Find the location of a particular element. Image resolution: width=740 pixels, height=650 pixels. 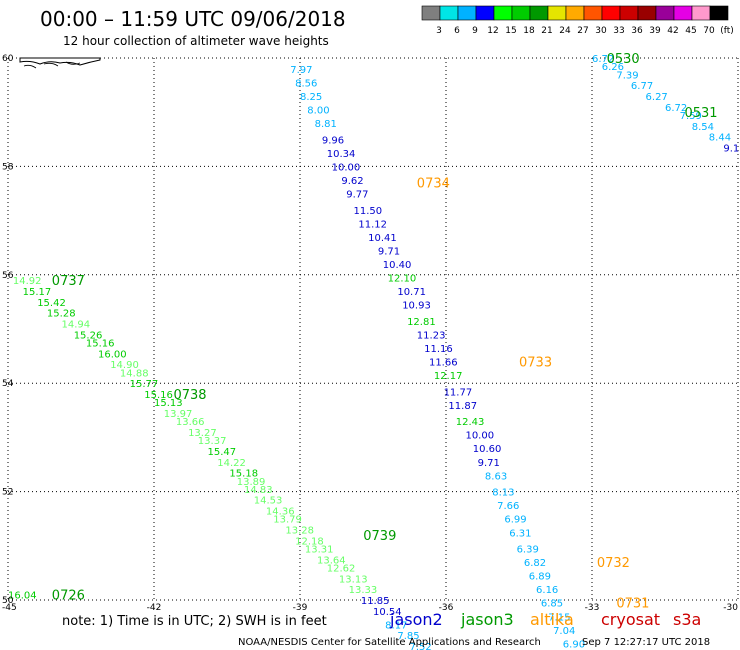

swh-value-jason2: 6.31 is located at coordinates (520, 533).